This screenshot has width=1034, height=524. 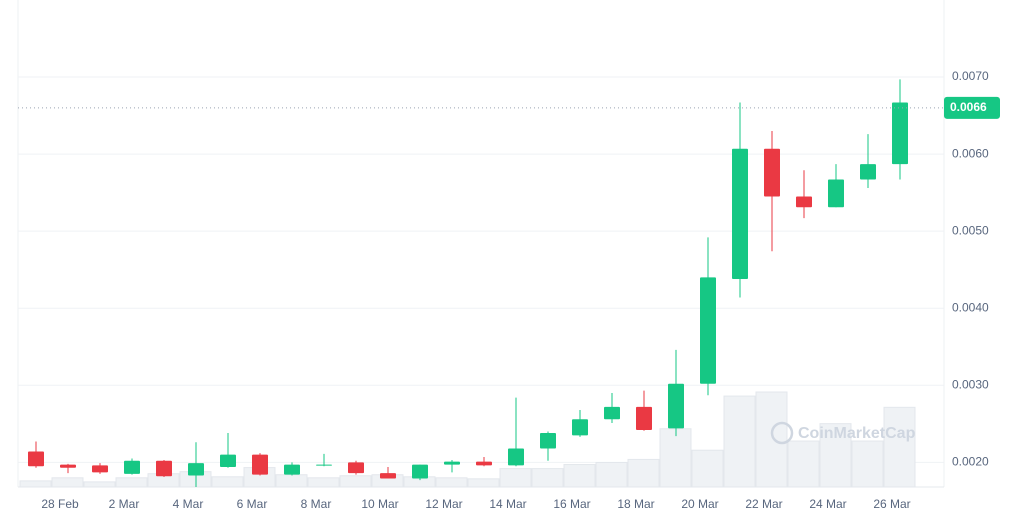 I want to click on watermark-text: CoinMarketCap, so click(x=857, y=433).